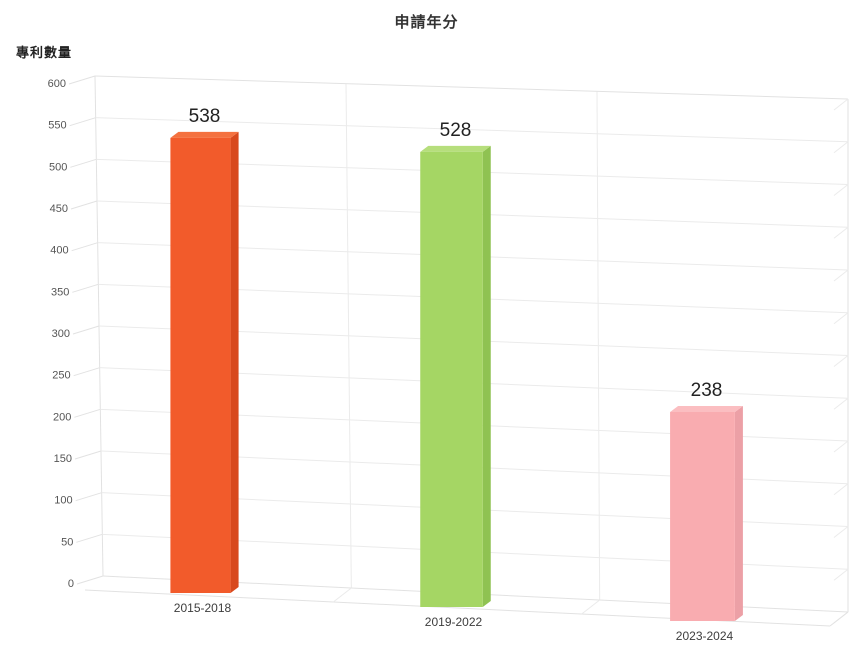  I want to click on bar-value-label: 238, so click(707, 390).